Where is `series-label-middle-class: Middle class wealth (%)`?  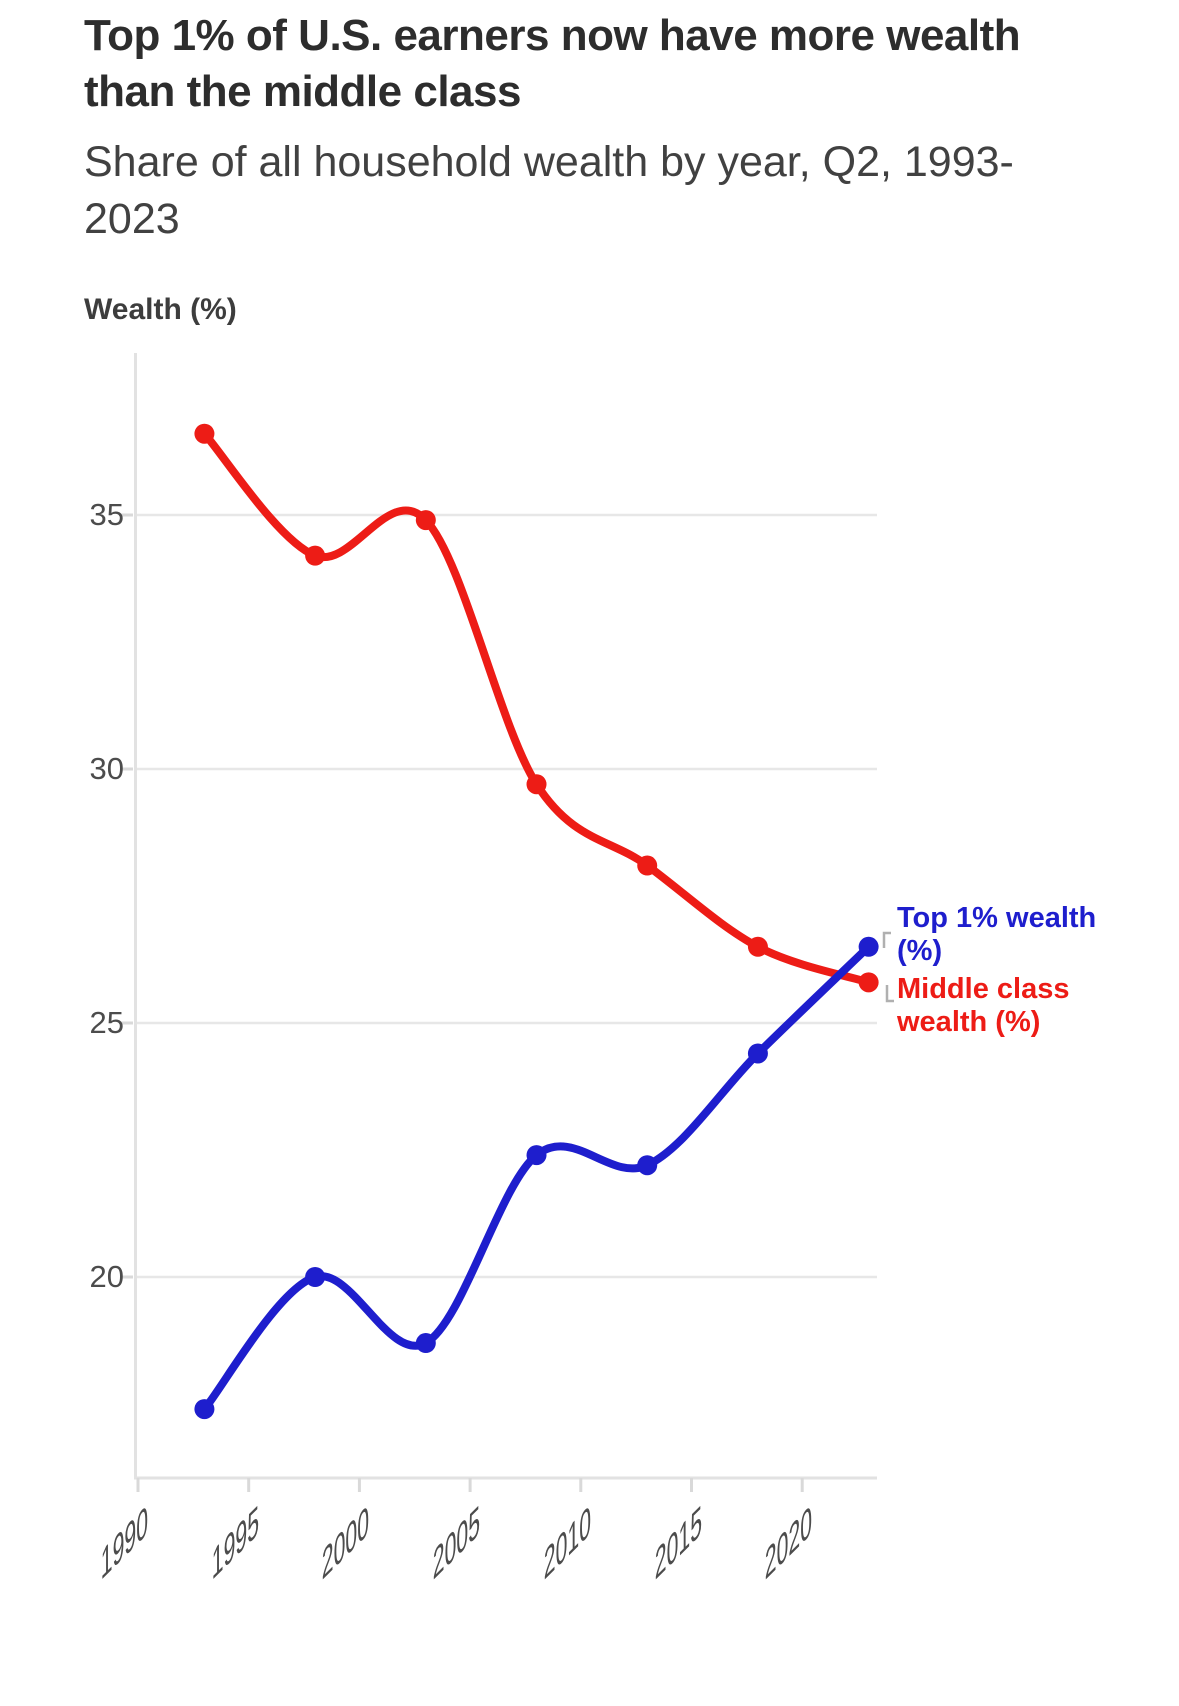
series-label-middle-class: Middle class wealth (%) is located at coordinates (983, 1006).